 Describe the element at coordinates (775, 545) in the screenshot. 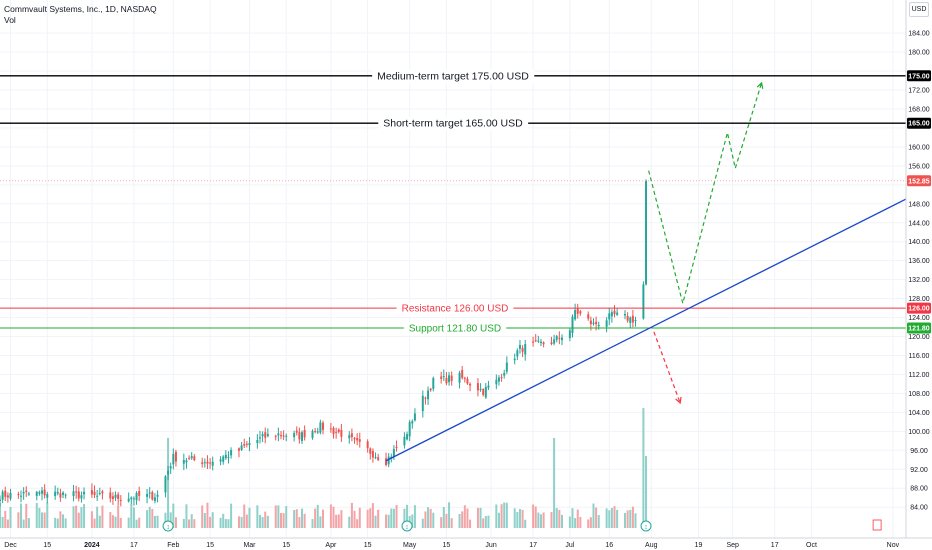

I see `time-tick-label: 17` at that location.